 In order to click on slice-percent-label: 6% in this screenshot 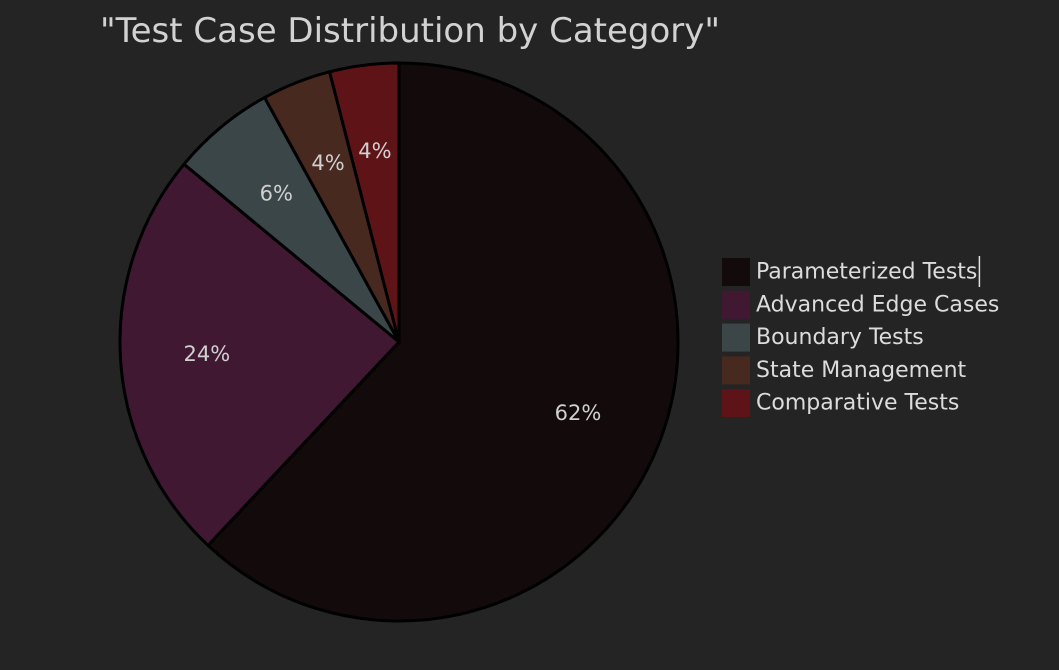, I will do `click(276, 194)`.